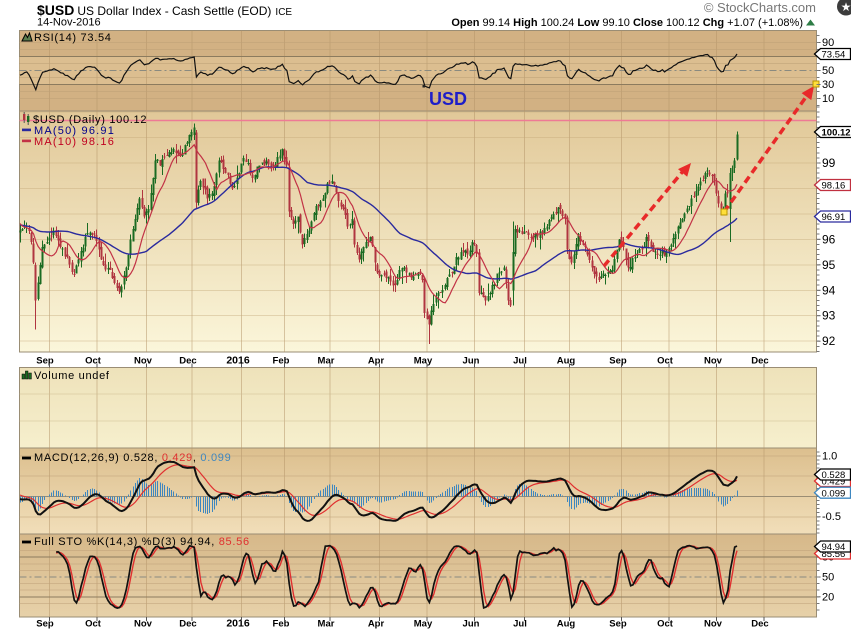  I want to click on svg-text: 92, so click(829, 341).